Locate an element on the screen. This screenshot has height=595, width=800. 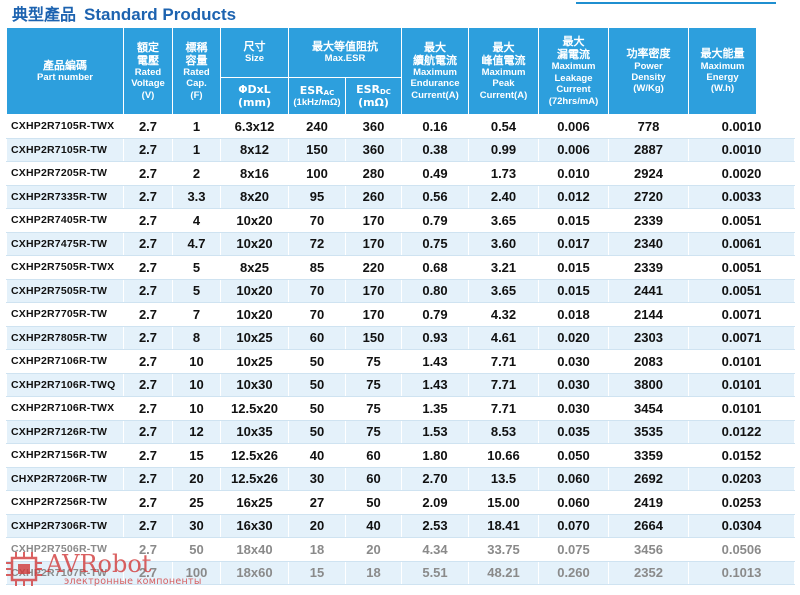
cell-capacity: 15 is located at coordinates (196, 455).